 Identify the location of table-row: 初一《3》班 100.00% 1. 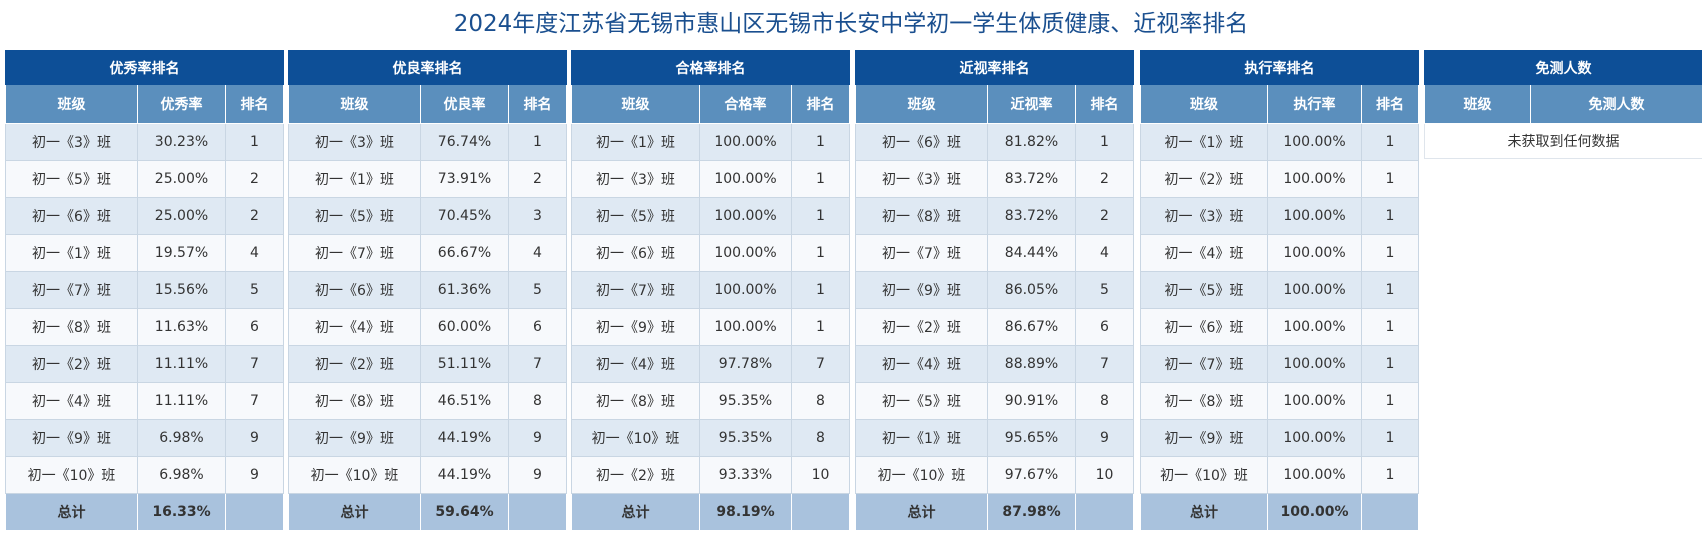
(1280, 216).